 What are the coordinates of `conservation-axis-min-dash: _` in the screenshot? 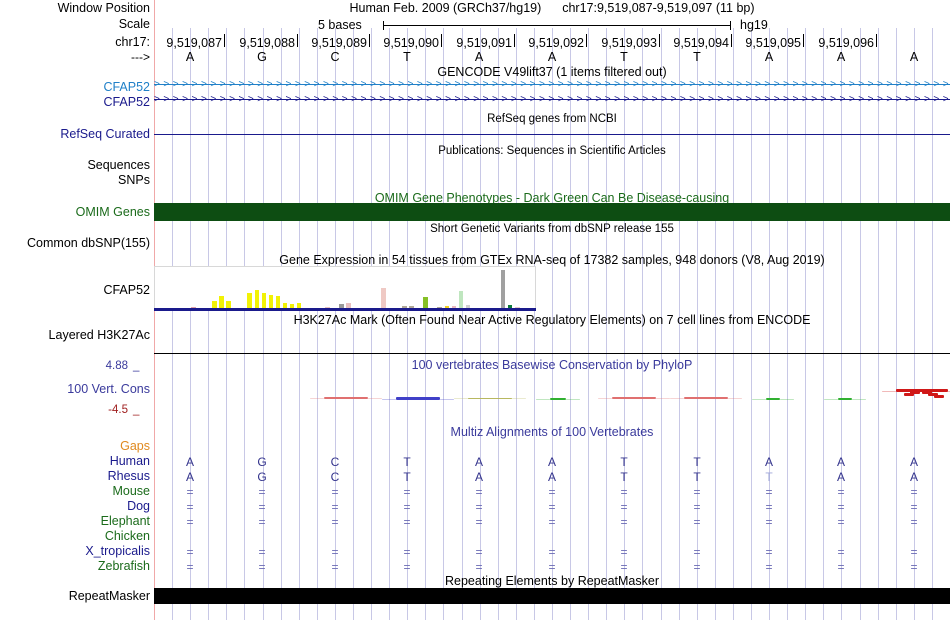 It's located at (136, 410).